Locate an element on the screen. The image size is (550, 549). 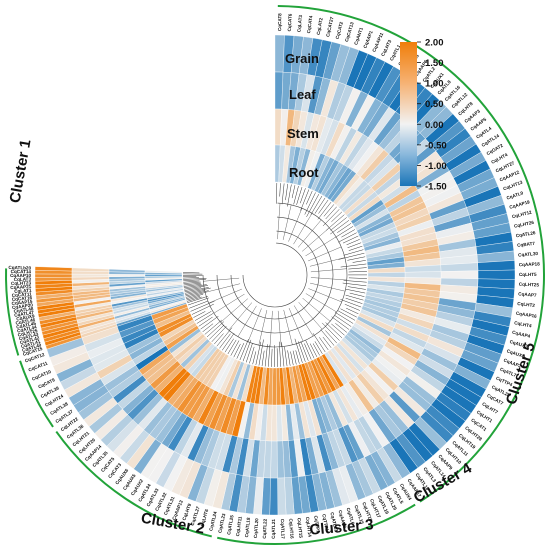
gene-label: CqLHT5 is located at coordinates (528, 274).